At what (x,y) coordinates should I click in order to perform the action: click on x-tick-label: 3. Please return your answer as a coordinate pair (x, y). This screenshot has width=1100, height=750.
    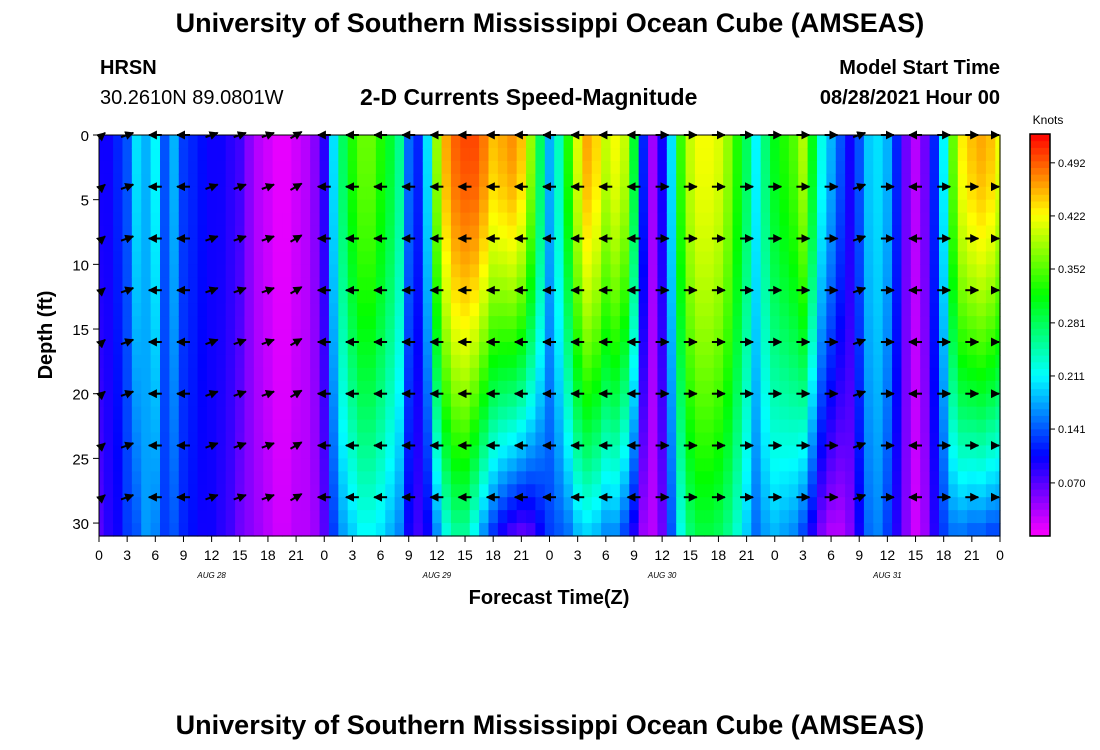
    Looking at the image, I should click on (803, 555).